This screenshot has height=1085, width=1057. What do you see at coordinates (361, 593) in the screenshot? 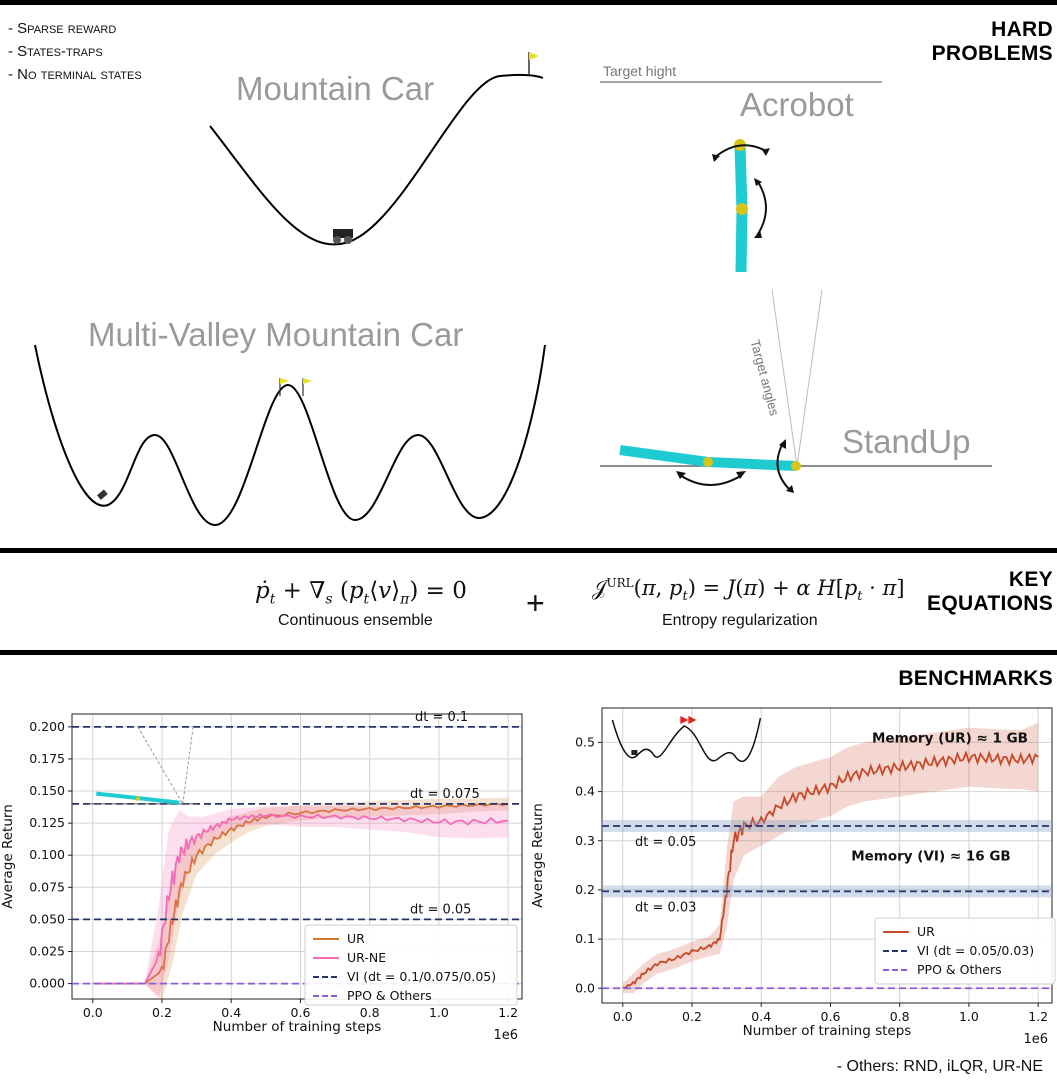
I see `continuity-equation: ṗt + ∇s (pt⟨v⟩π) = 0` at bounding box center [361, 593].